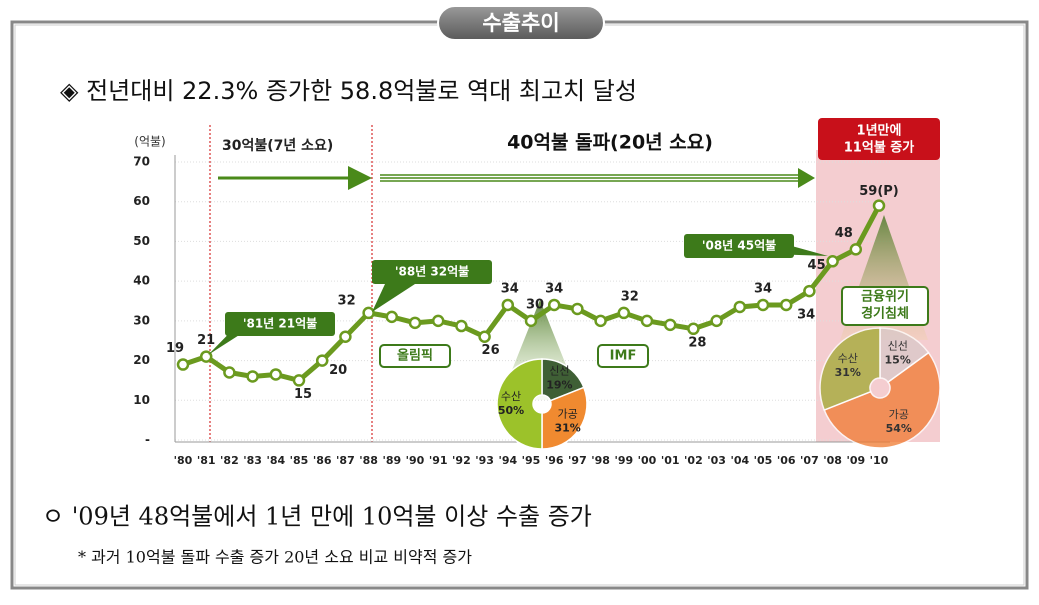  I want to click on pie-value: 15%, so click(898, 359).